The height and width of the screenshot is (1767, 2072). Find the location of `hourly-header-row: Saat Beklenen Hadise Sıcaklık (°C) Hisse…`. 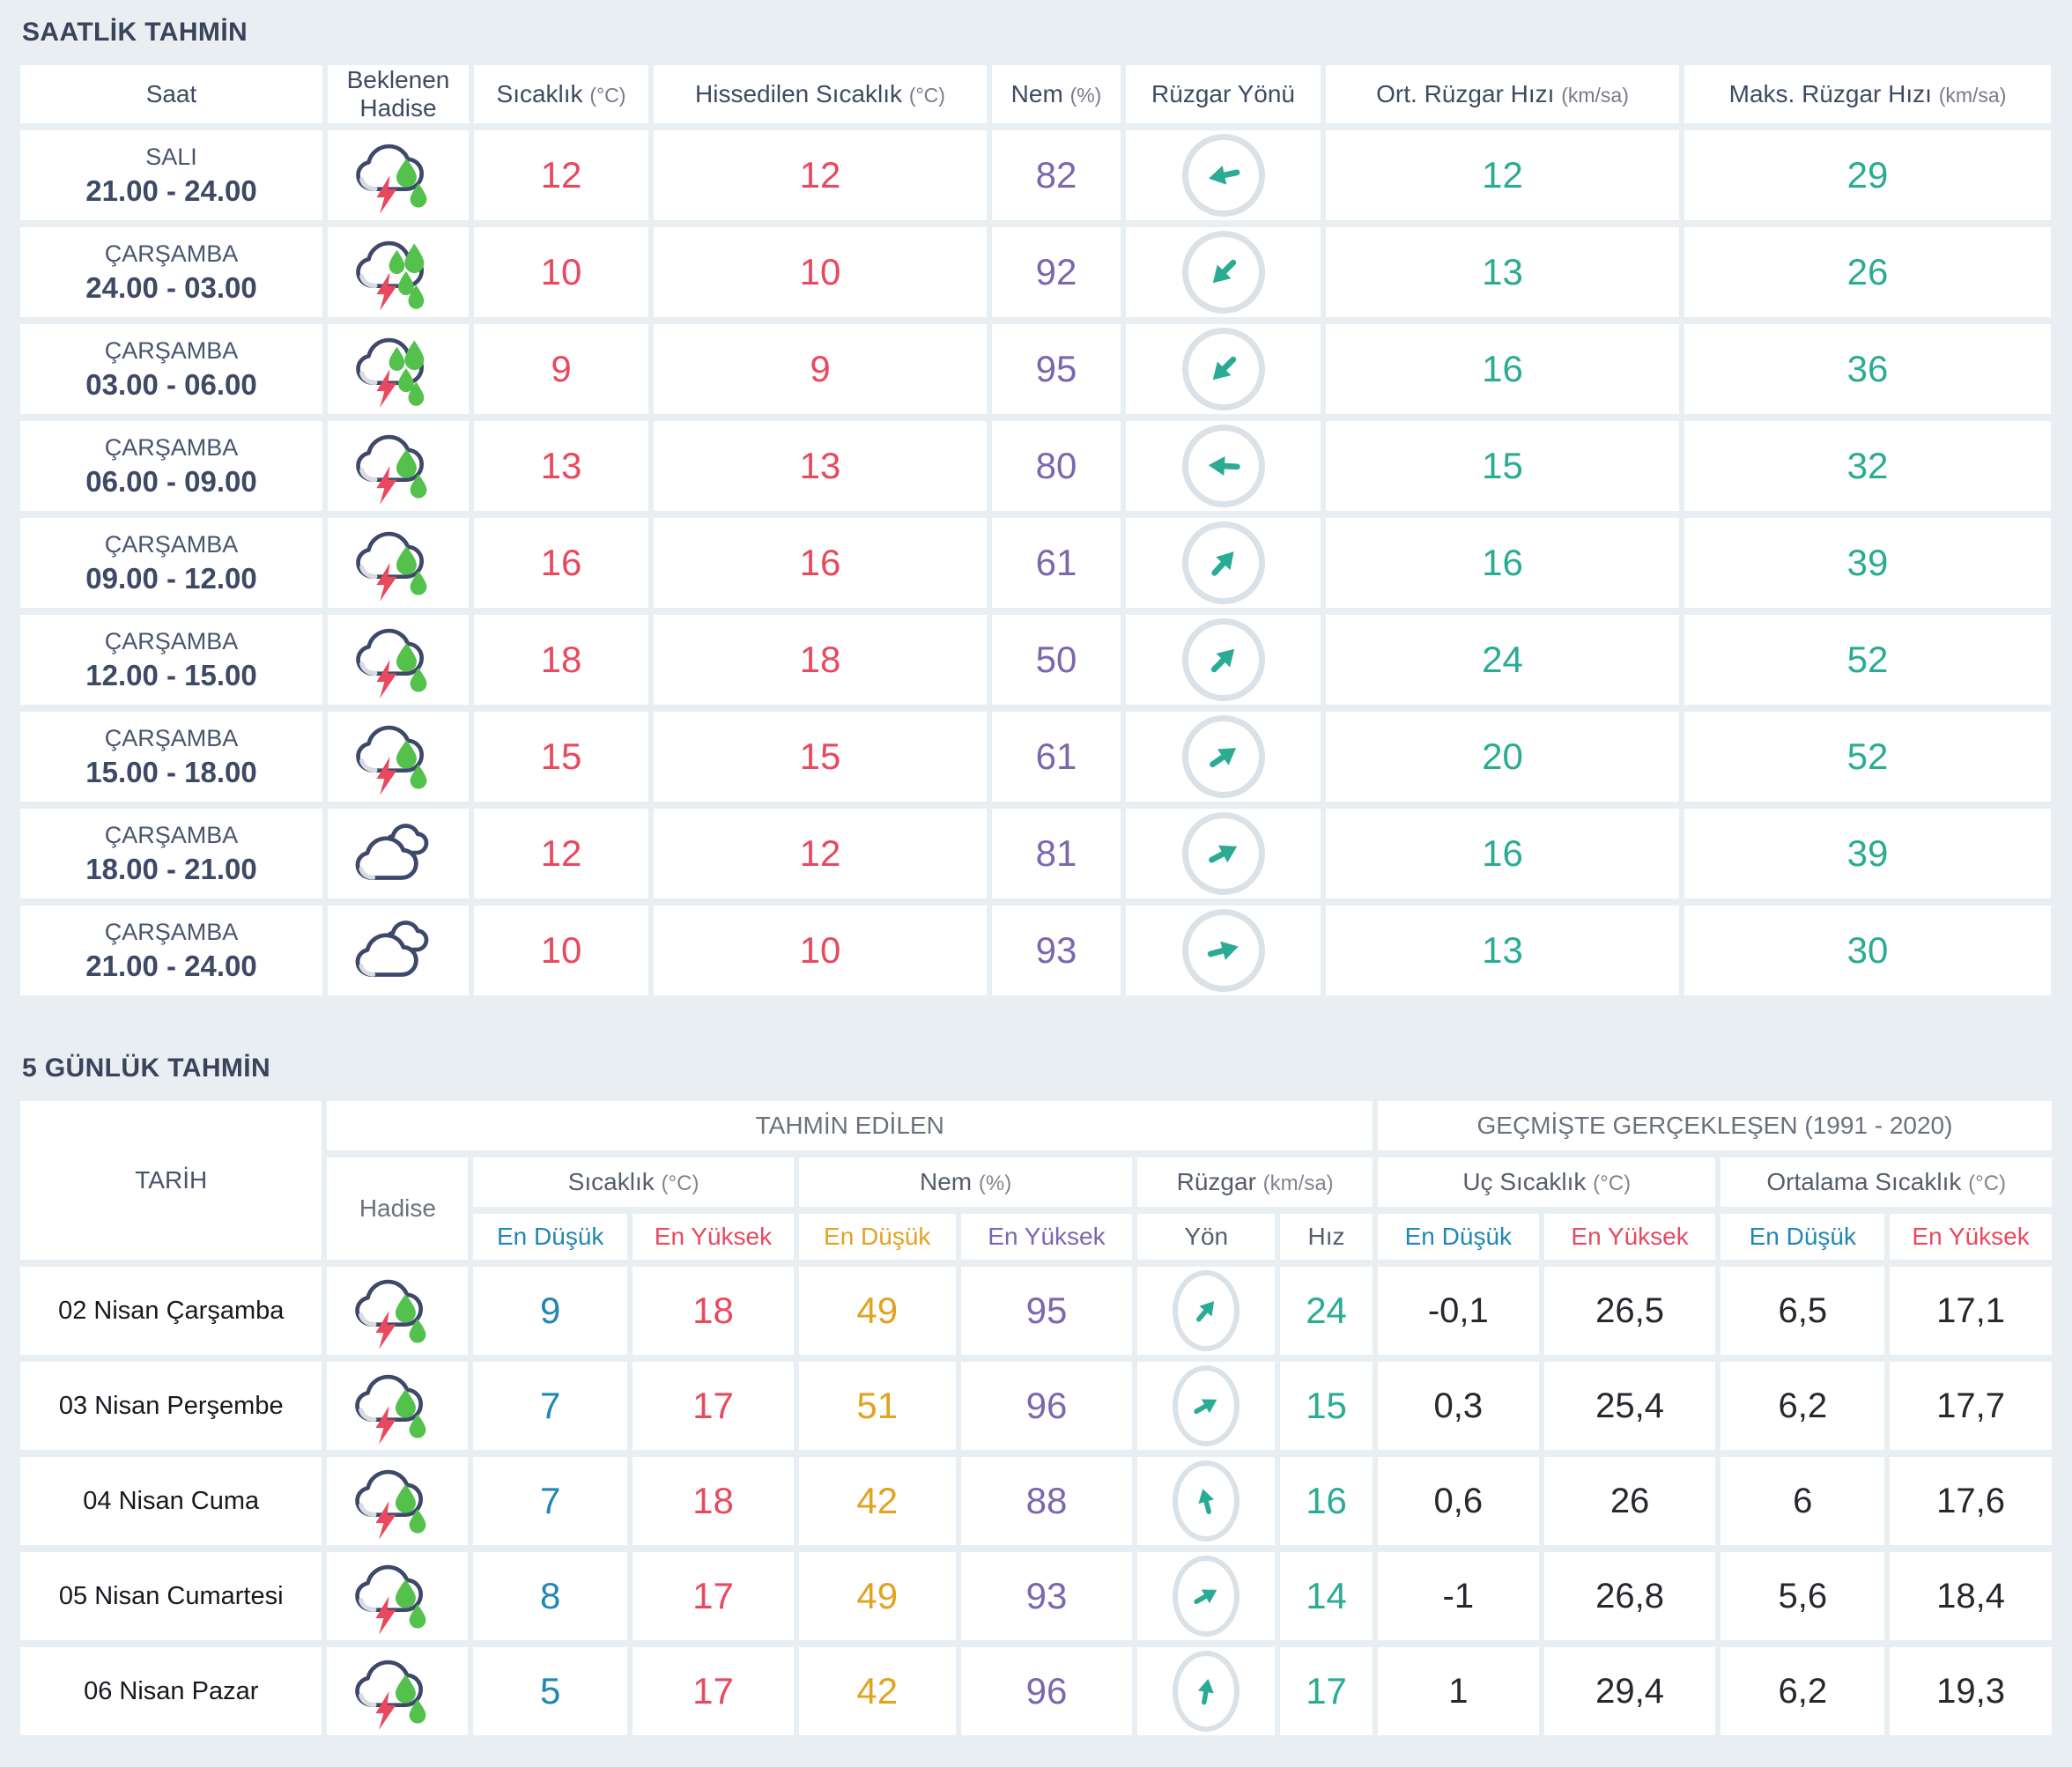

hourly-header-row: Saat Beklenen Hadise Sıcaklık (°C) Hisse… is located at coordinates (1035, 94).